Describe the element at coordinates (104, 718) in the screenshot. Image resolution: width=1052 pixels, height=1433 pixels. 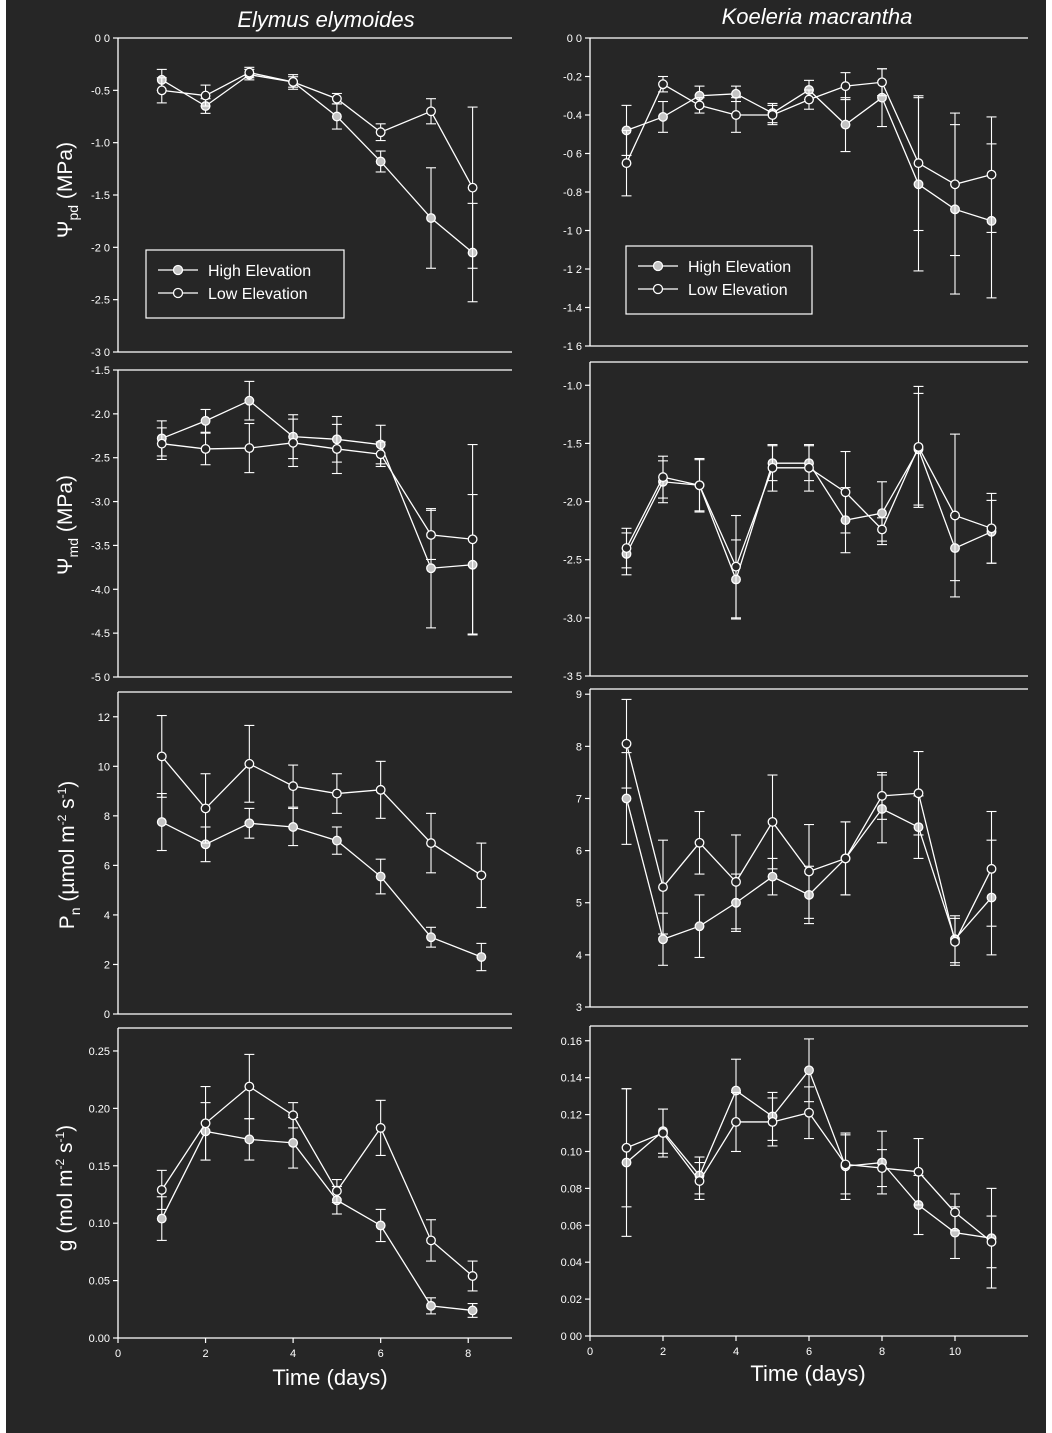
I see `y-tick-label: 12` at that location.